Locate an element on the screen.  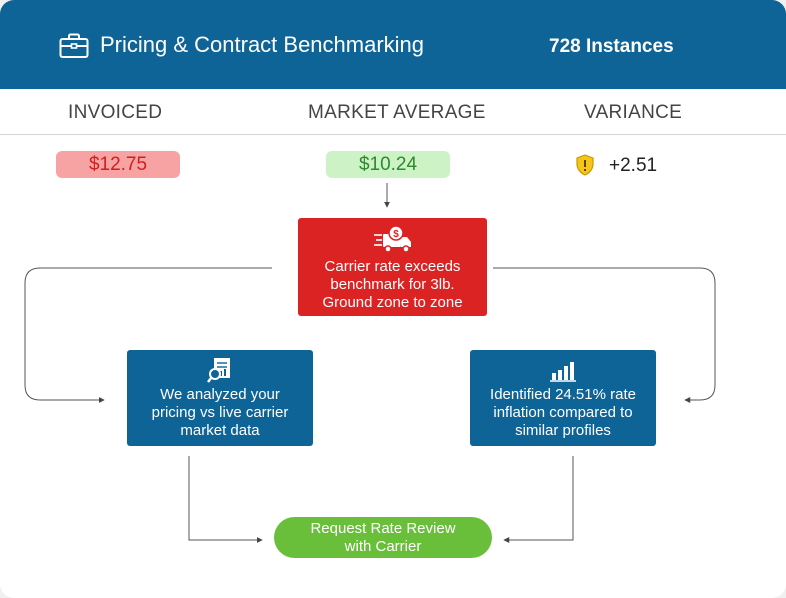
market-average-header: MARKET AVERAGE is located at coordinates (397, 112).